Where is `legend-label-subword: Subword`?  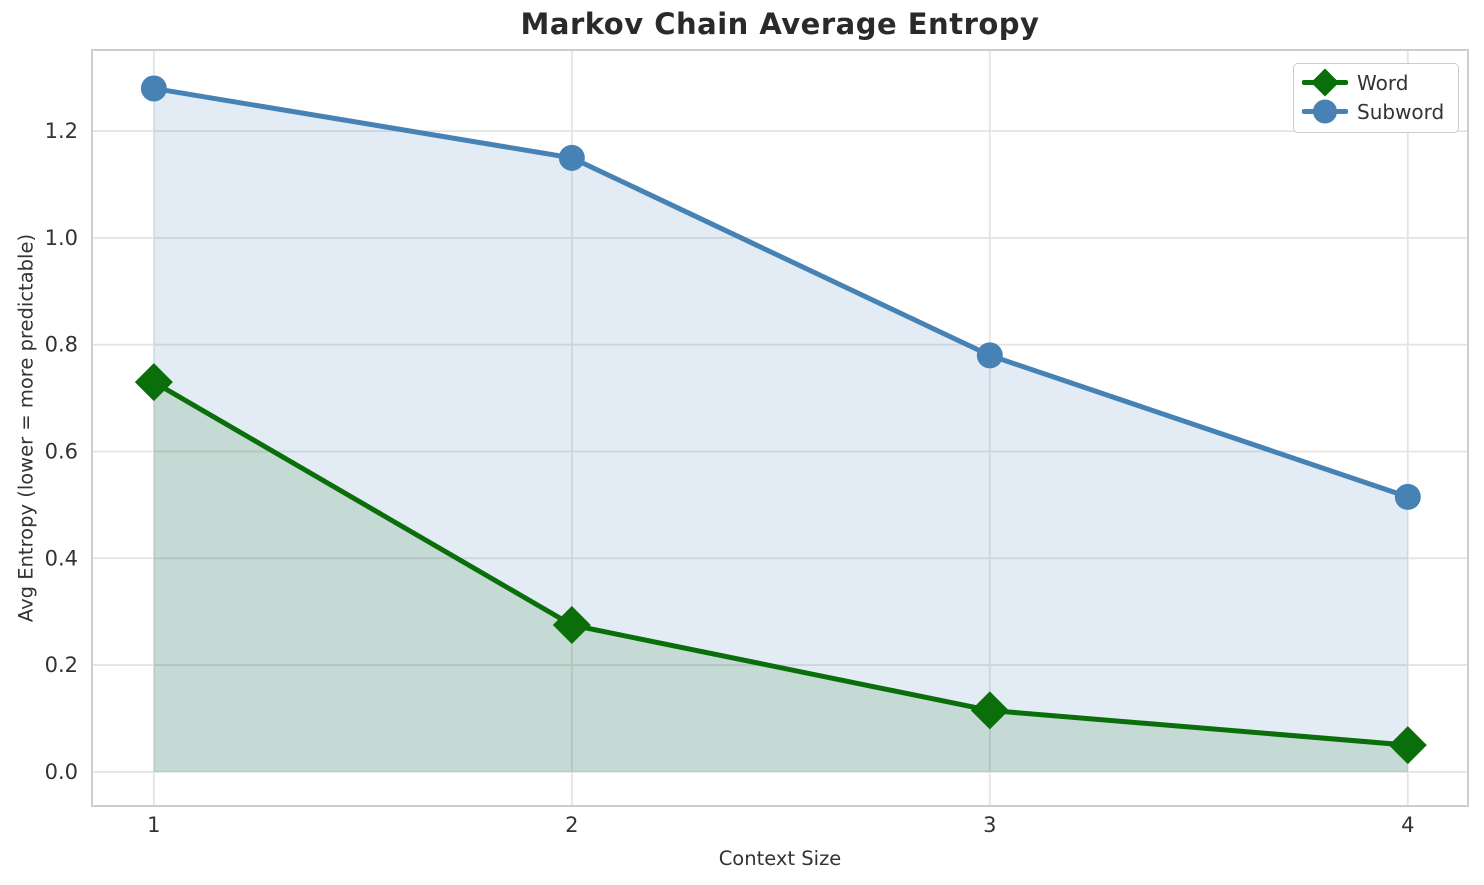
legend-label-subword: Subword is located at coordinates (1401, 111).